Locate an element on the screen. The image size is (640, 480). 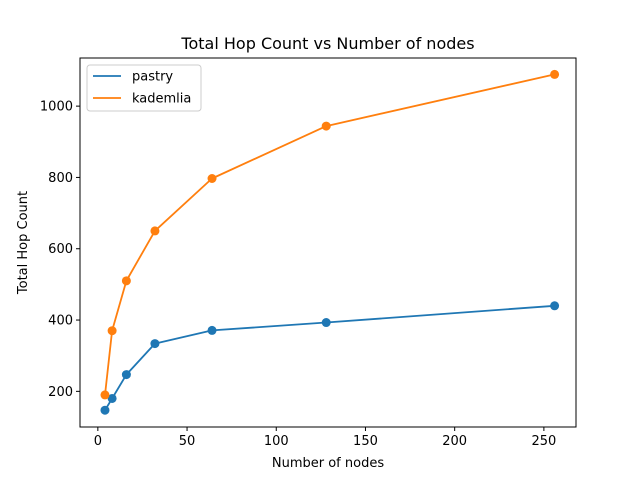
x-axis-title: Number of nodes is located at coordinates (328, 463).